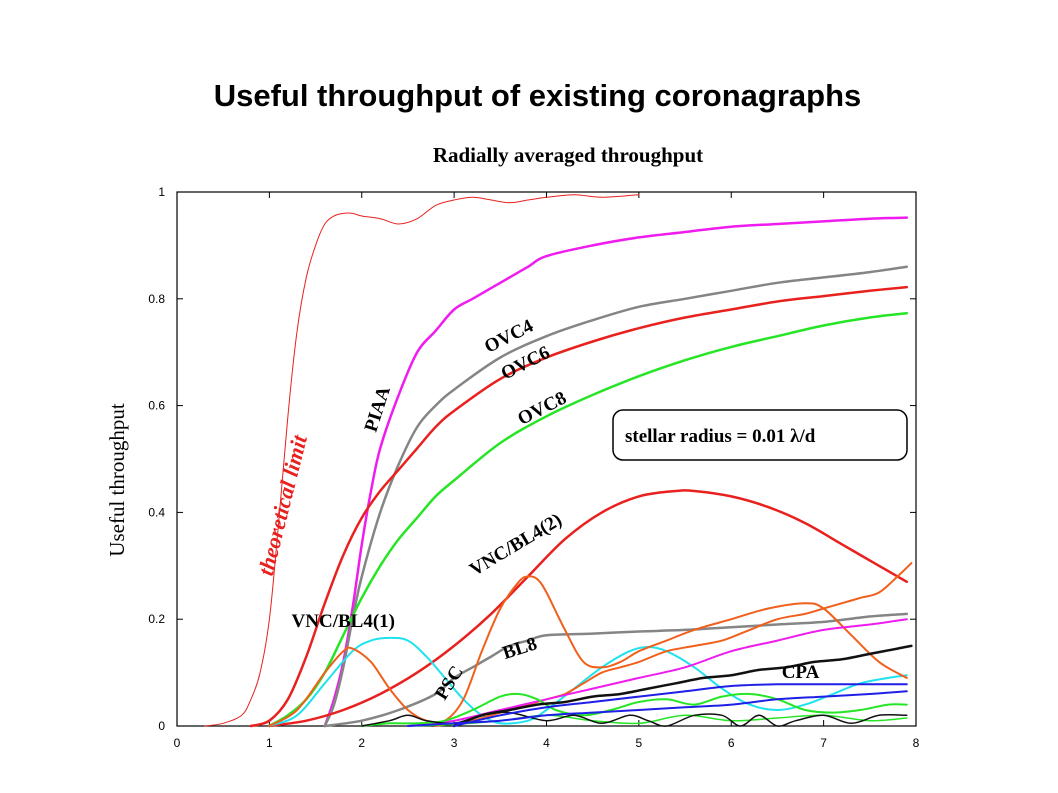 The image size is (1058, 793). What do you see at coordinates (639, 743) in the screenshot?
I see `x-tick-label: 5` at bounding box center [639, 743].